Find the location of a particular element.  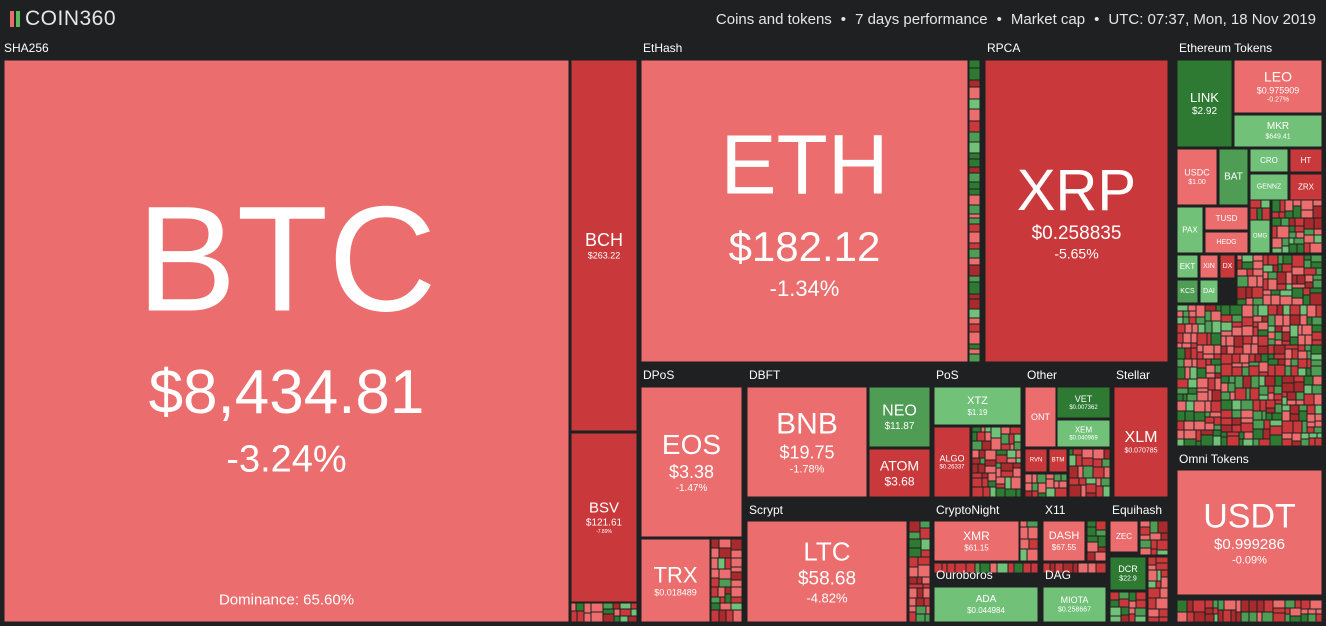

filter: Market cap is located at coordinates (1048, 19).